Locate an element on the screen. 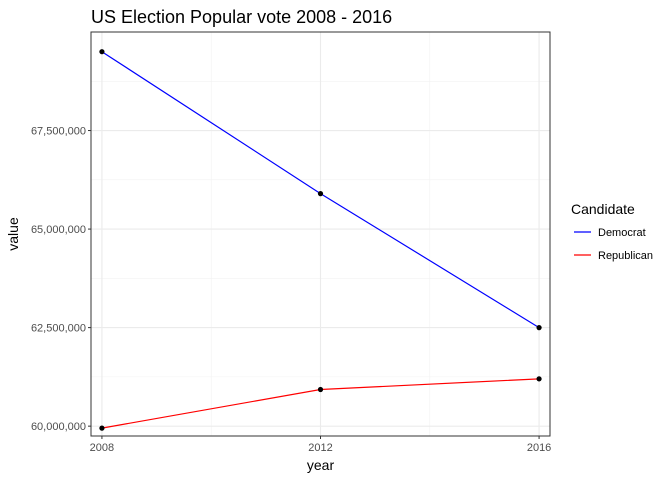 The image size is (672, 480). y-tick-label: 65,000,000 is located at coordinates (58, 230).